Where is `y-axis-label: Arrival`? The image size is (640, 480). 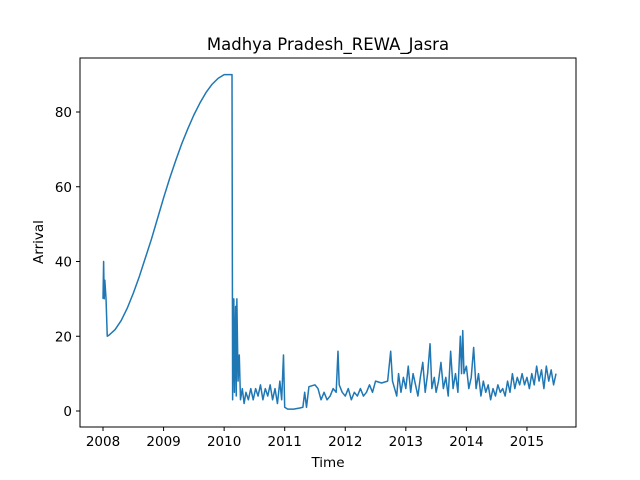
y-axis-label: Arrival is located at coordinates (39, 242).